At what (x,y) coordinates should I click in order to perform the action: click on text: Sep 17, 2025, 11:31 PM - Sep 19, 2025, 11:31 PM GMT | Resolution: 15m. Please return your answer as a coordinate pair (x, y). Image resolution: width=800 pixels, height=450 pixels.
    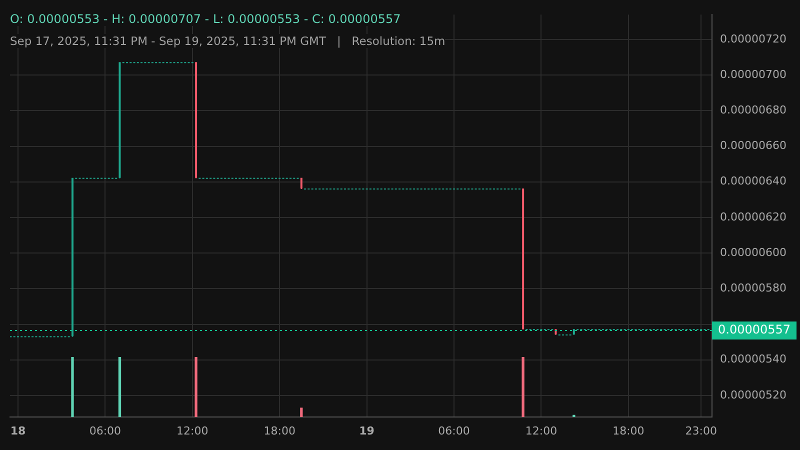
    Looking at the image, I should click on (228, 41).